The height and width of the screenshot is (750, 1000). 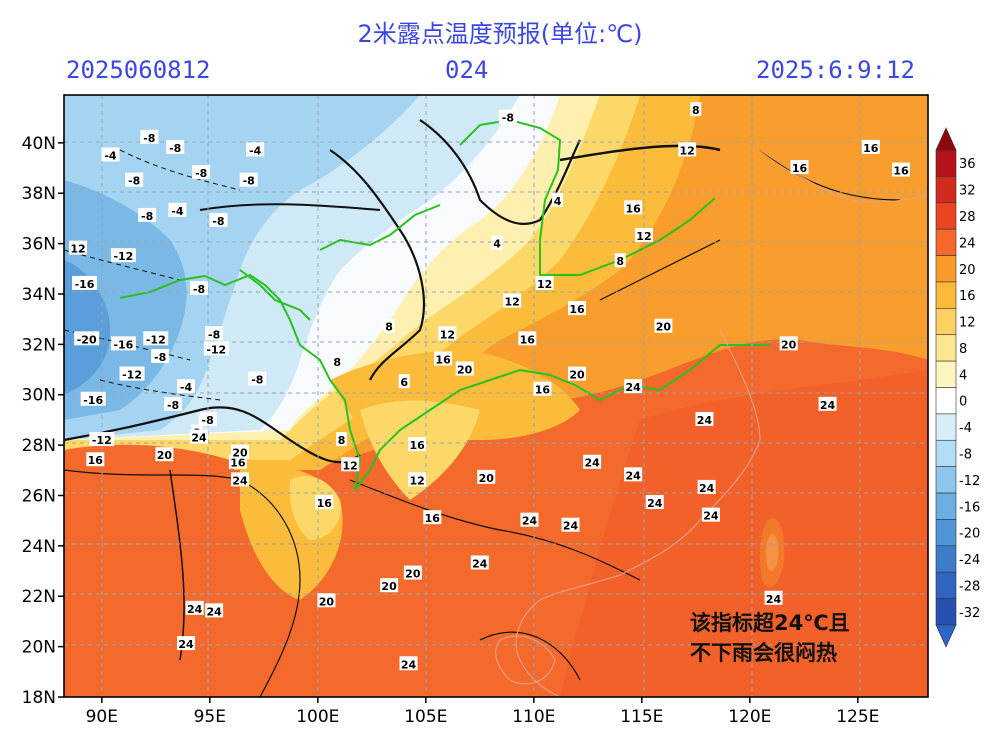 What do you see at coordinates (39, 648) in the screenshot?
I see `lat-label: 20N` at bounding box center [39, 648].